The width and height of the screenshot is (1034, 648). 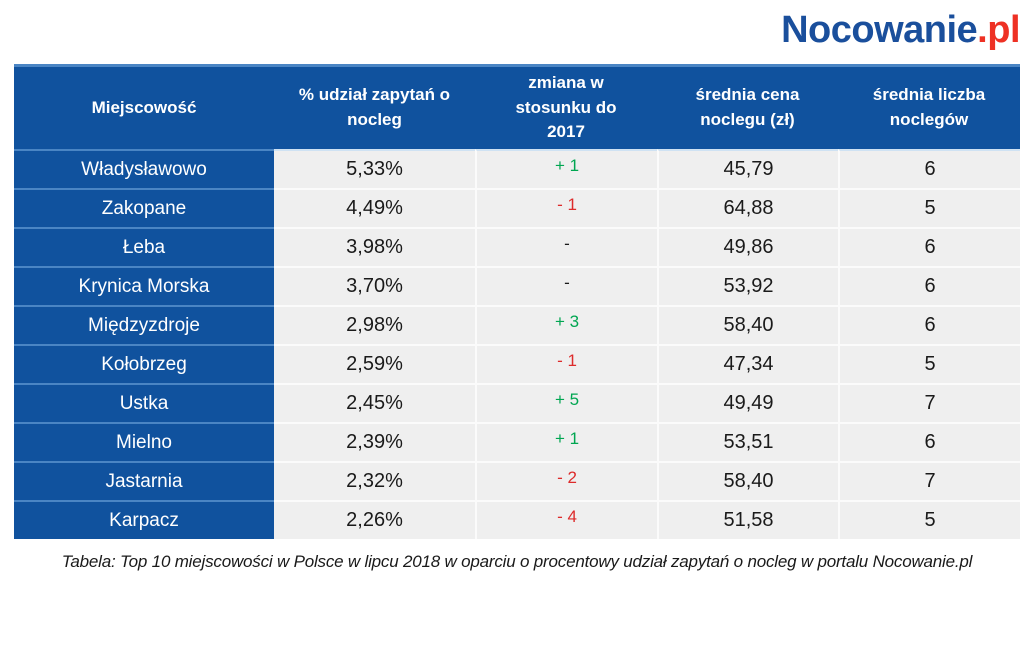 I want to click on column-header-nights: średnia liczba noclegów, so click(x=929, y=108).